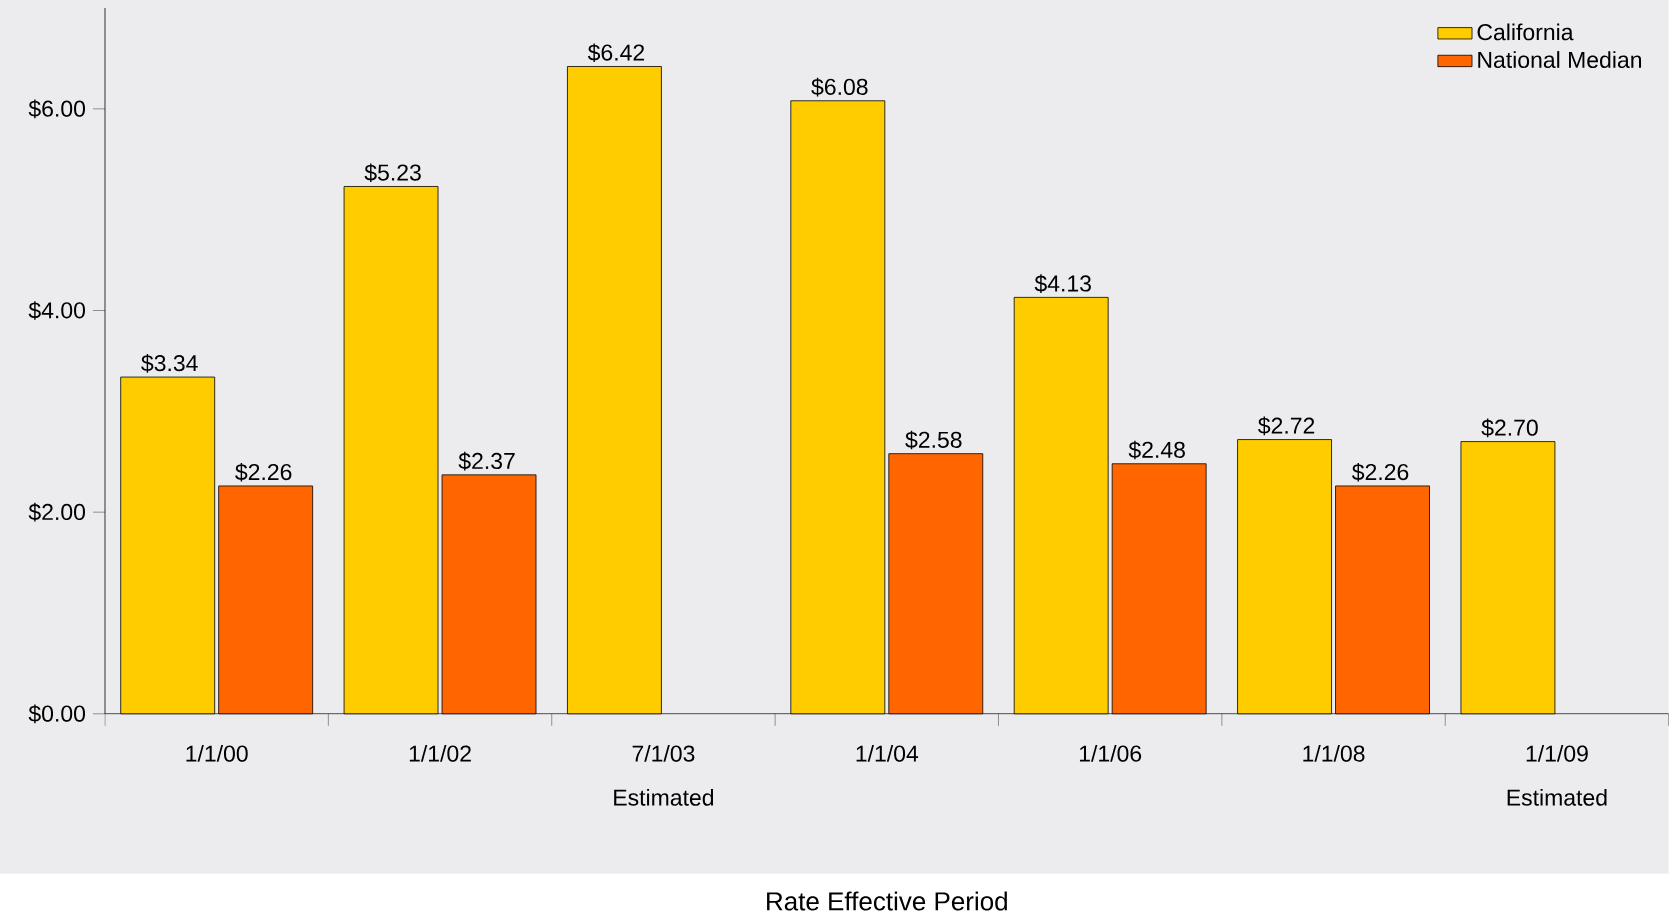  What do you see at coordinates (392, 172) in the screenshot?
I see `data-label: $5.23` at bounding box center [392, 172].